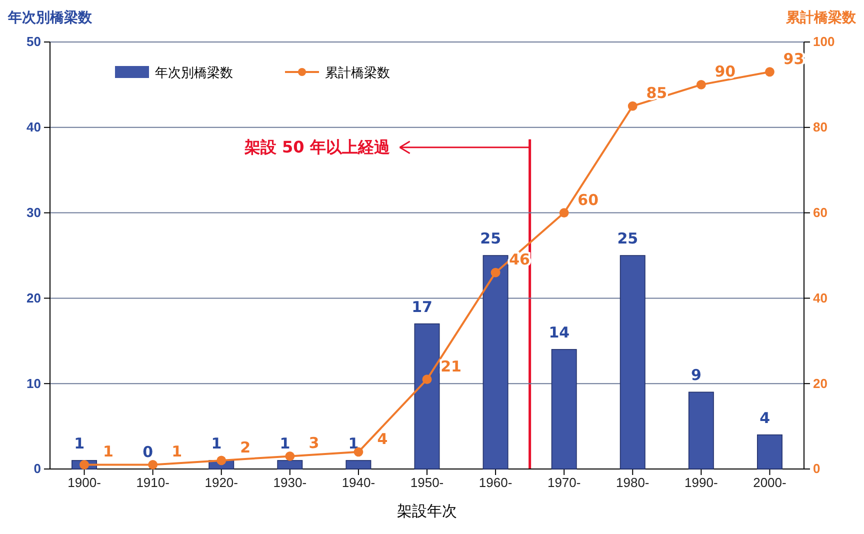 The height and width of the screenshot is (534, 864). Describe the element at coordinates (816, 468) in the screenshot. I see `y2-tick-label: 0` at that location.